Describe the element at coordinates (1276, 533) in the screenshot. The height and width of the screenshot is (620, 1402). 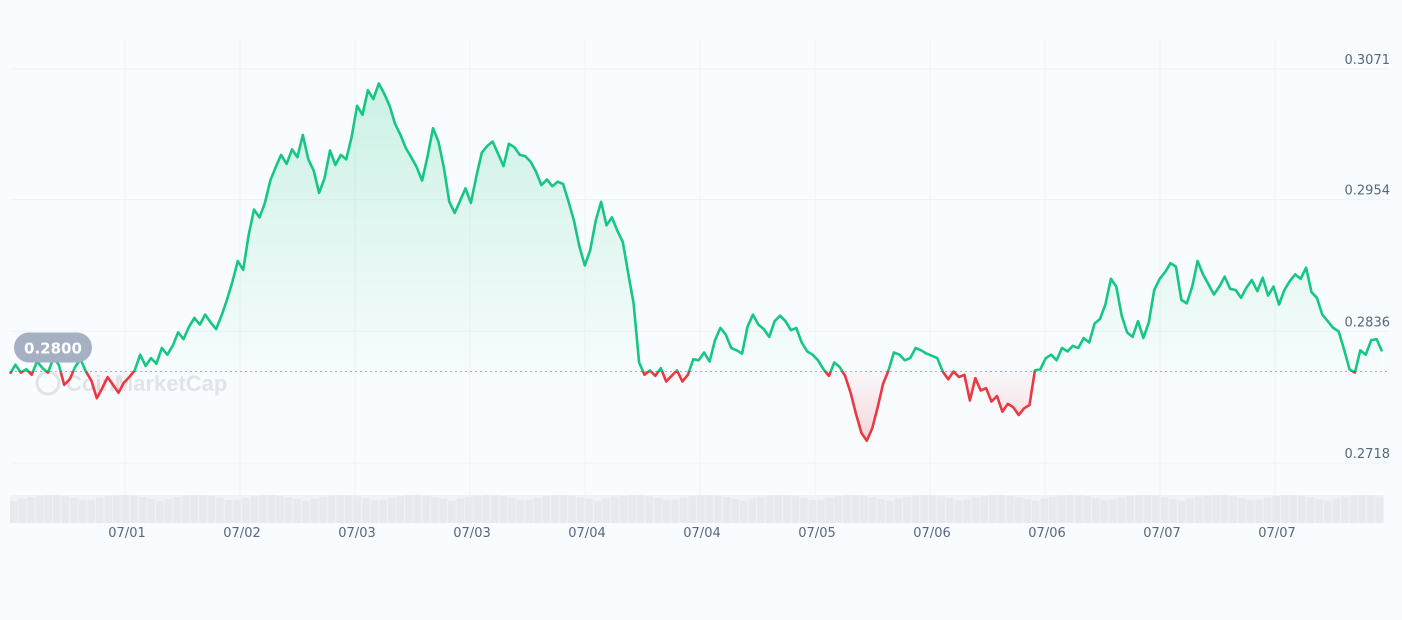
I see `x-tick-label: 07/07` at that location.